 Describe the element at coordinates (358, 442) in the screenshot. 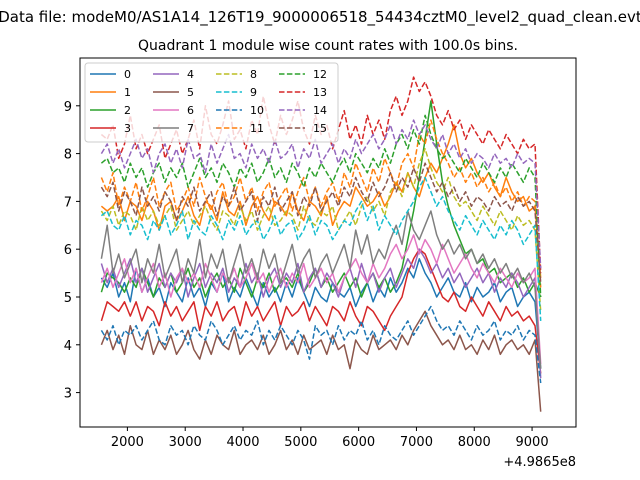

I see `x-tick-label: 6000` at that location.